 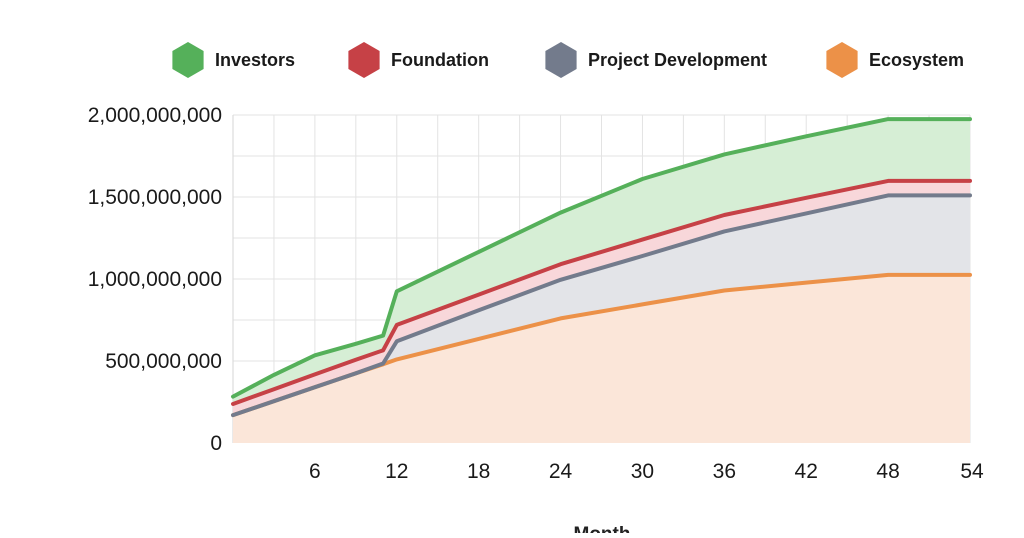 What do you see at coordinates (677, 60) in the screenshot?
I see `legend-label-project-development: Project Development` at bounding box center [677, 60].